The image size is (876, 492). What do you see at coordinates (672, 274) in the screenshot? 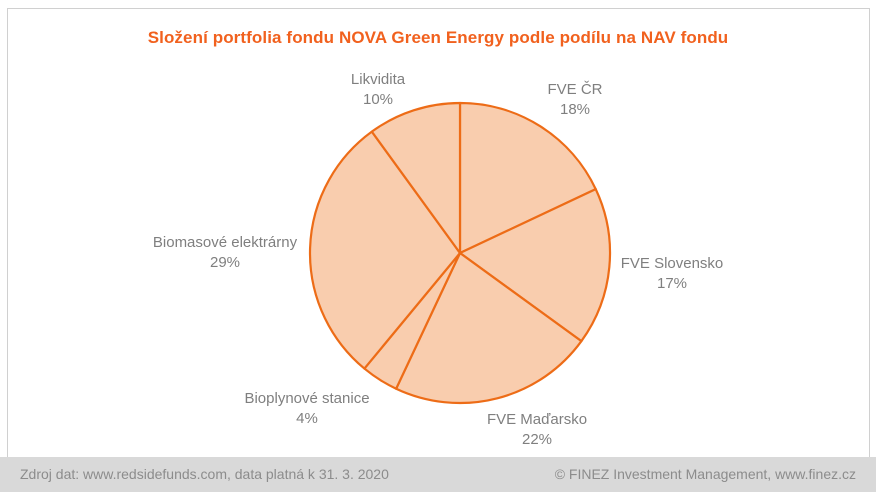
I see `pie-label-1: FVE Slovensko 17%` at bounding box center [672, 274].